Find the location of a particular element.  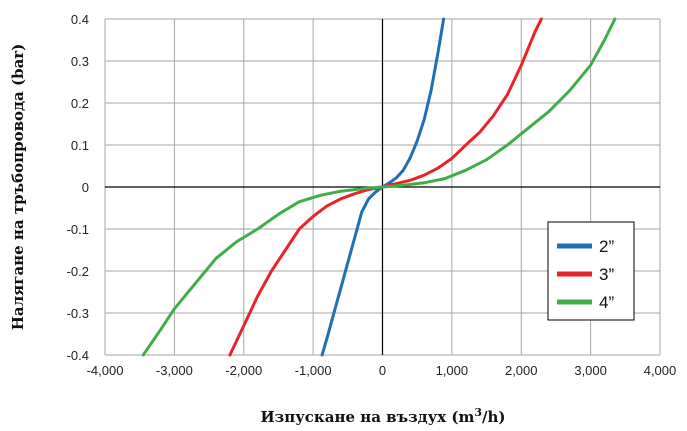

y-tick-label: 0.4 is located at coordinates (80, 19).